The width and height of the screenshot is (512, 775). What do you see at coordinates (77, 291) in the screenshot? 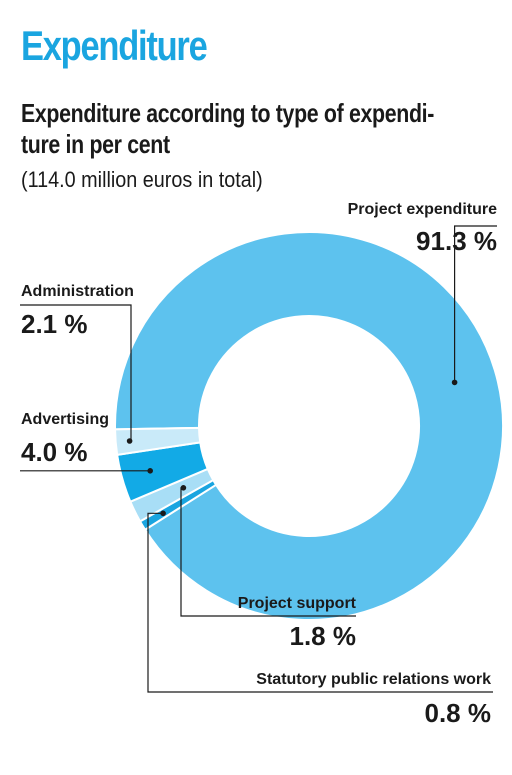
I see `label-administration: Administration` at bounding box center [77, 291].